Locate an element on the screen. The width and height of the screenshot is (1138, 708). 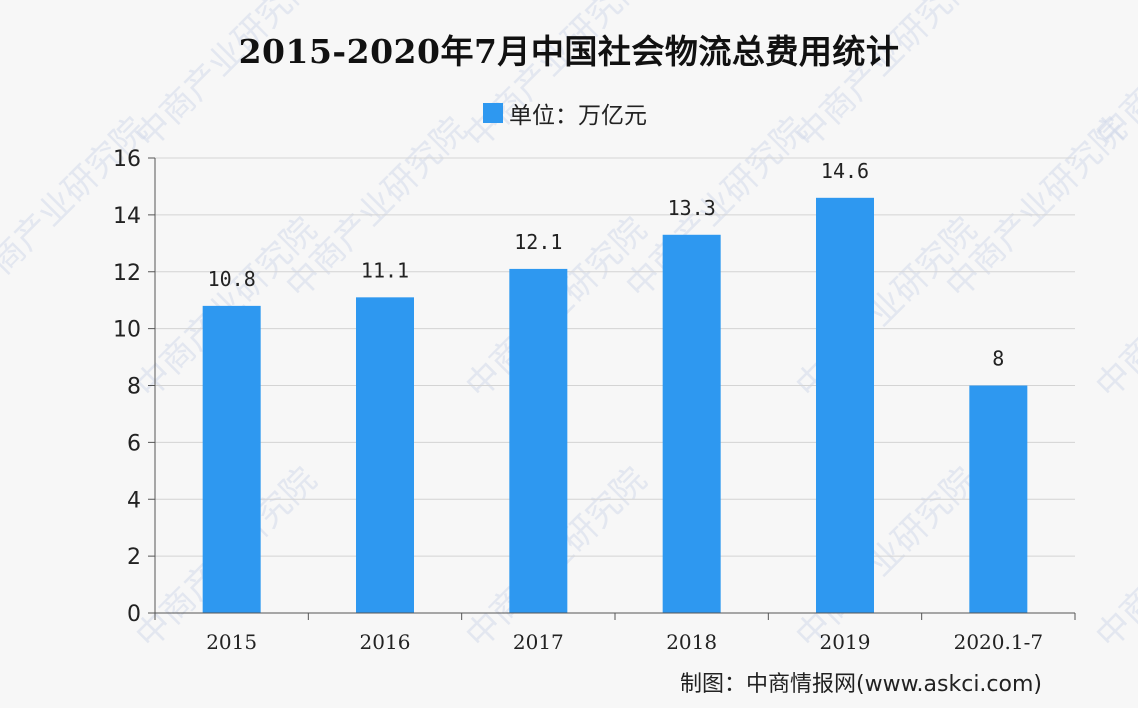
x-tick-label: 2018 is located at coordinates (691, 642).